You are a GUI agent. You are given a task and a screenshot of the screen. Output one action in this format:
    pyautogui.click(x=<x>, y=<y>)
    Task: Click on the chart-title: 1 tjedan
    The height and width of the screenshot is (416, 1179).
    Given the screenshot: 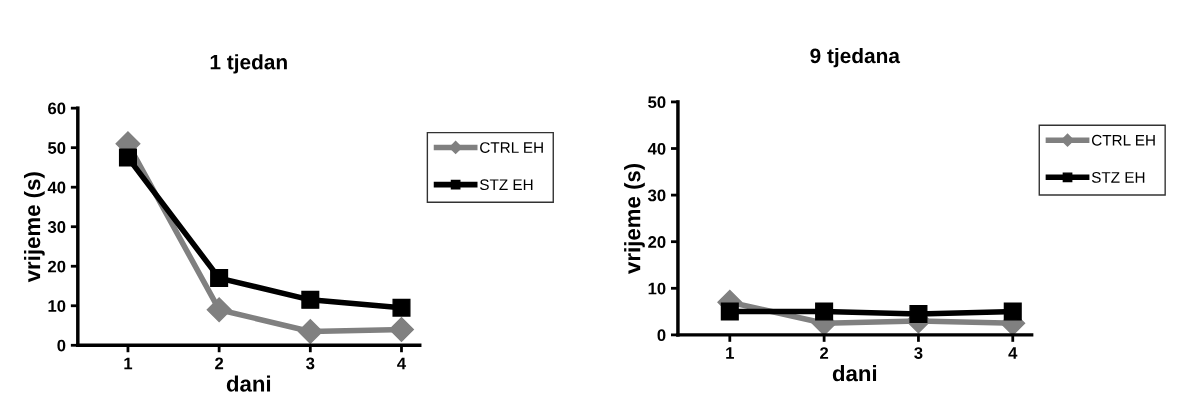 What is the action you would take?
    pyautogui.click(x=248, y=64)
    